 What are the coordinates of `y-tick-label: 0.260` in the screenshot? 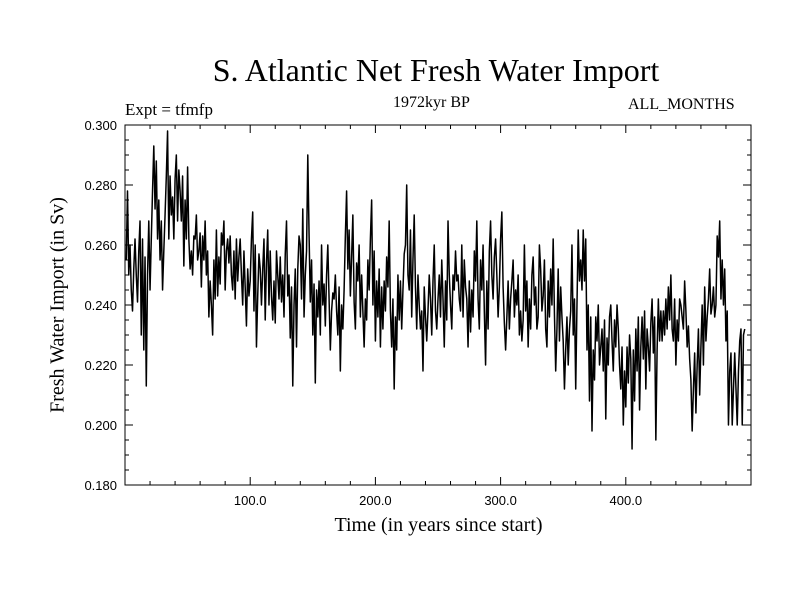 It's located at (100, 245).